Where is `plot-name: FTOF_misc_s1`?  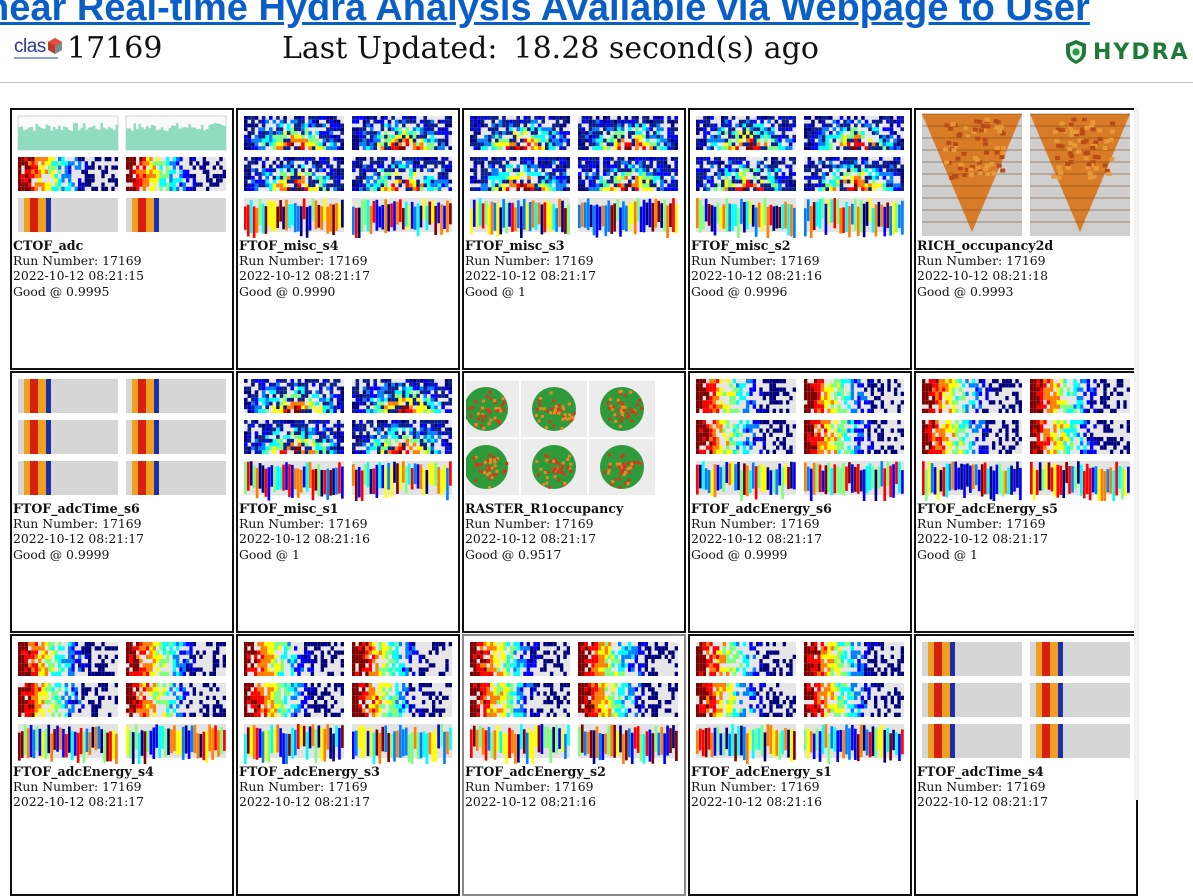 plot-name: FTOF_misc_s1 is located at coordinates (348, 508).